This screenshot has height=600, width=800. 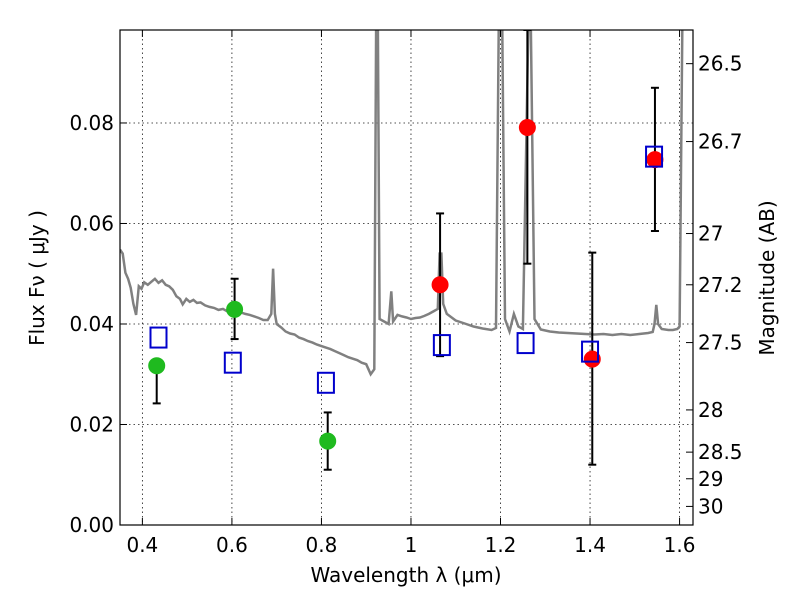 I want to click on y2-tick-label: 27.5, so click(x=720, y=343).